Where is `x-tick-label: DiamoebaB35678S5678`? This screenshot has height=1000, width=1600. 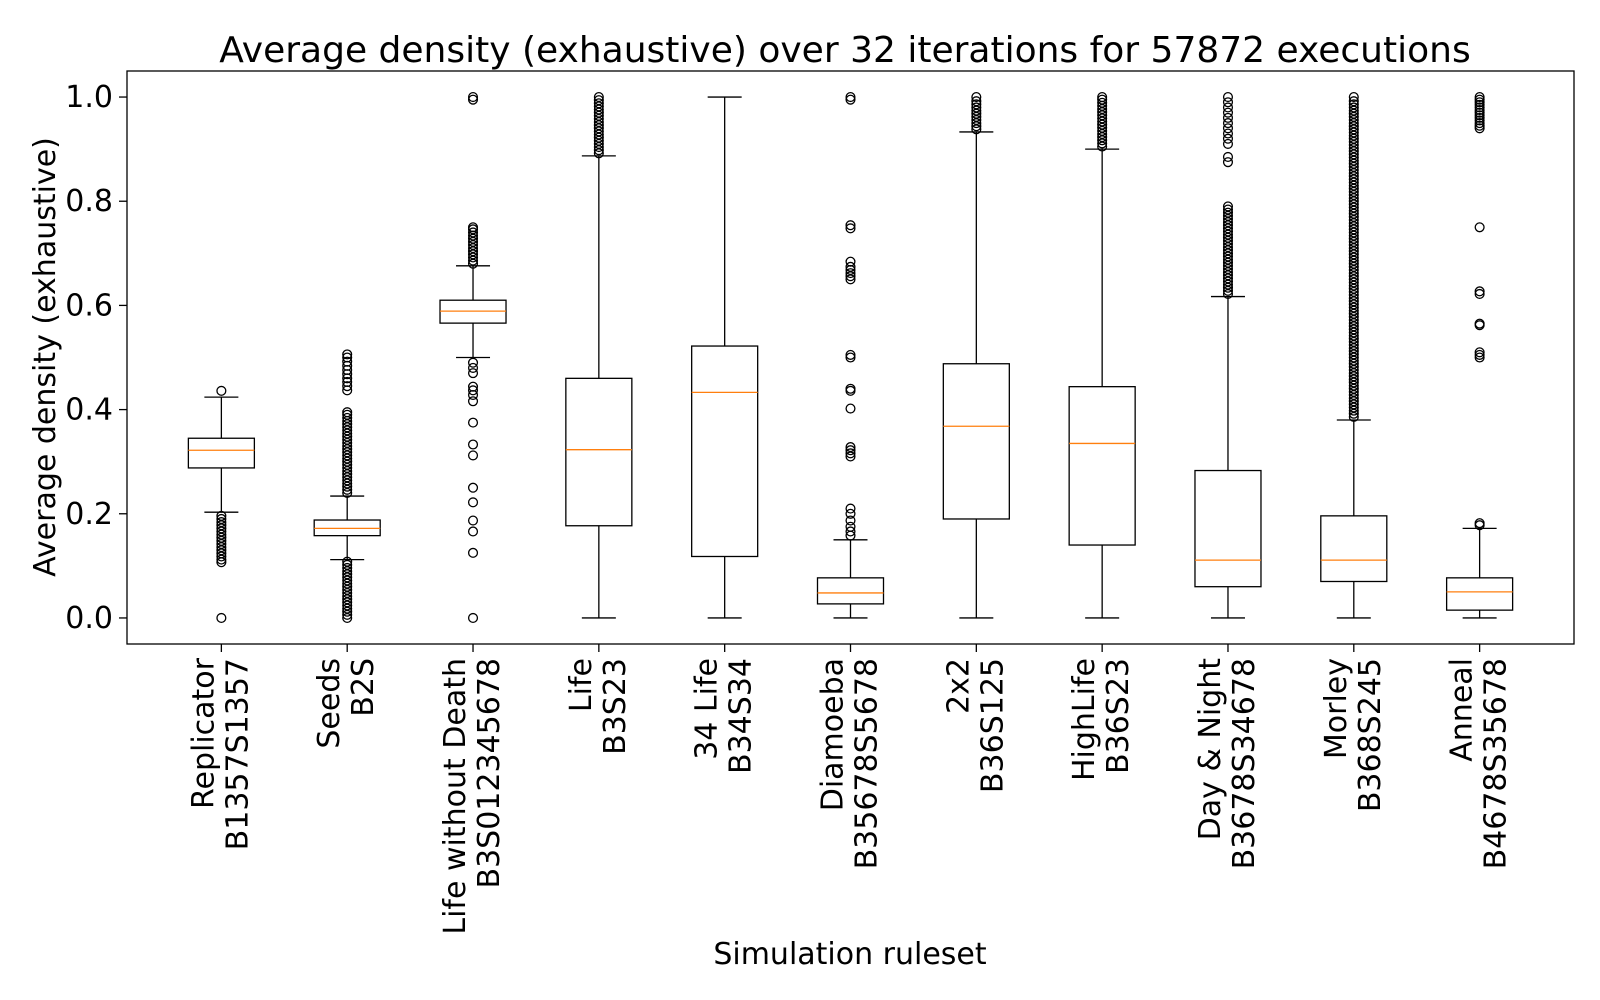
x-tick-label: DiamoebaB35678S5678 is located at coordinates (850, 763).